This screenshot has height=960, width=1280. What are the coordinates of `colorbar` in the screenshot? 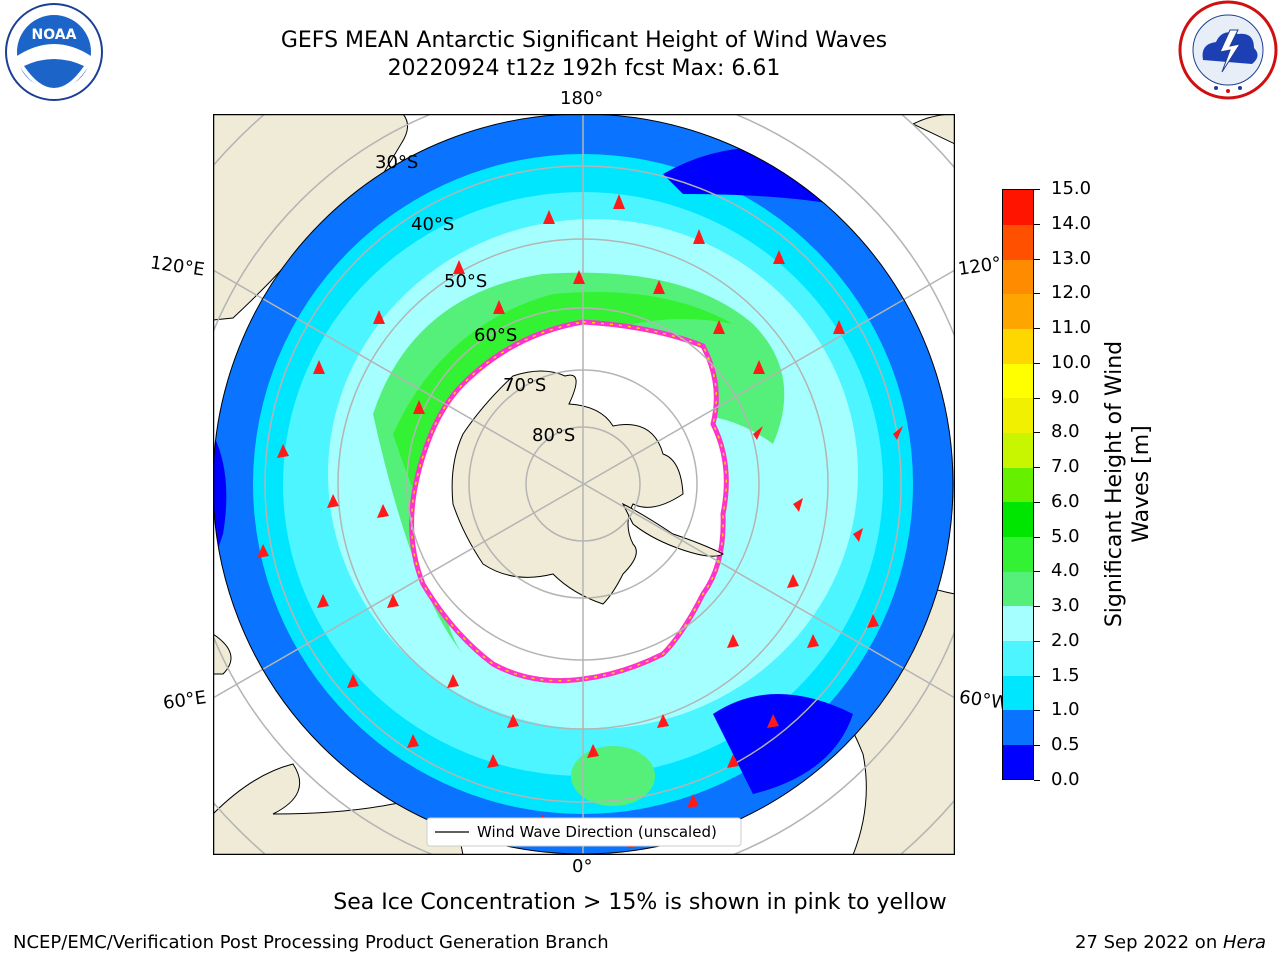 It's located at (1018, 484).